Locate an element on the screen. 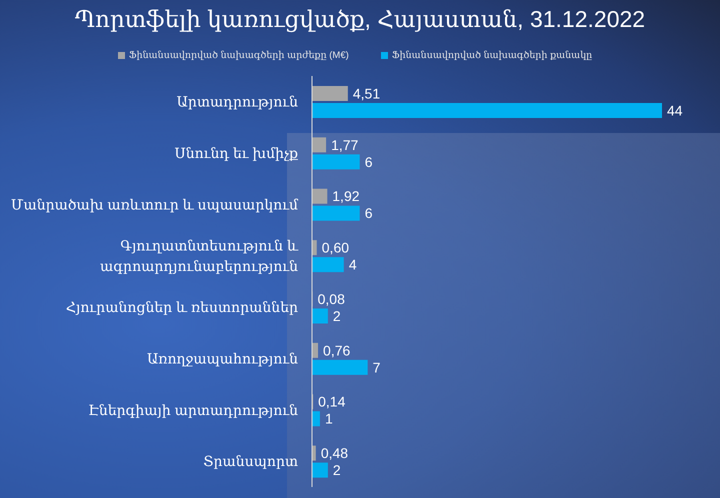 This screenshot has height=498, width=720. y-tick-label: Առողջապահություն is located at coordinates (222, 358).